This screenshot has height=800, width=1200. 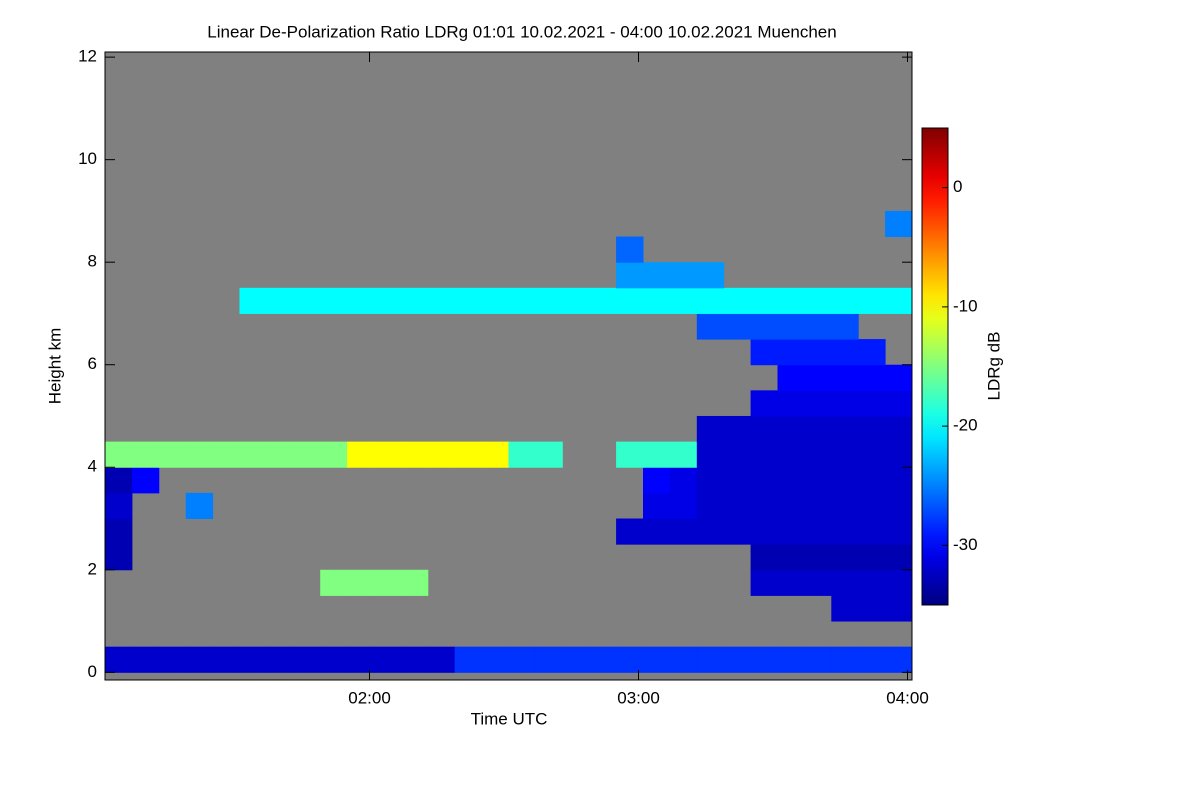 I want to click on y-tick-label: 8, so click(x=92, y=261).